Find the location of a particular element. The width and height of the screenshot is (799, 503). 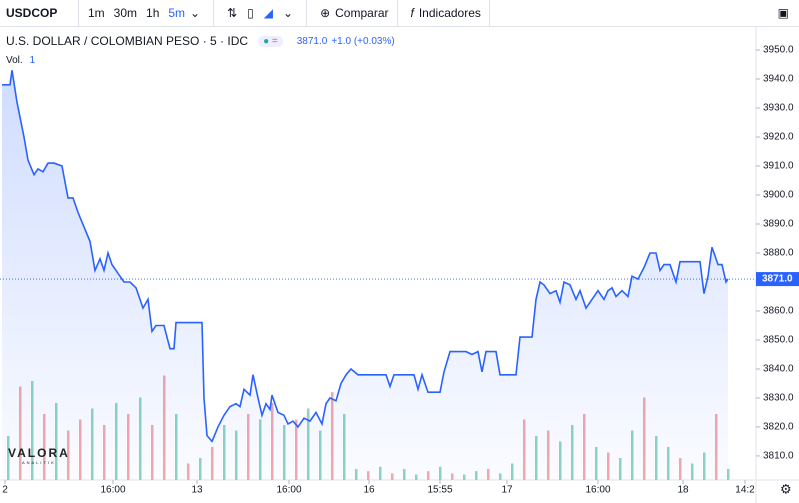

compare-icon: ⊕ is located at coordinates (325, 13).